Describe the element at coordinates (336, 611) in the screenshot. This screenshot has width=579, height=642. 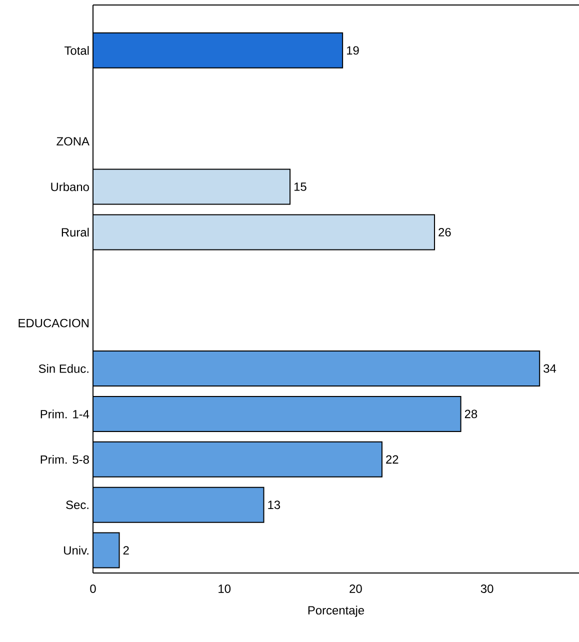
I see `x-axis-title: Porcentaje` at that location.